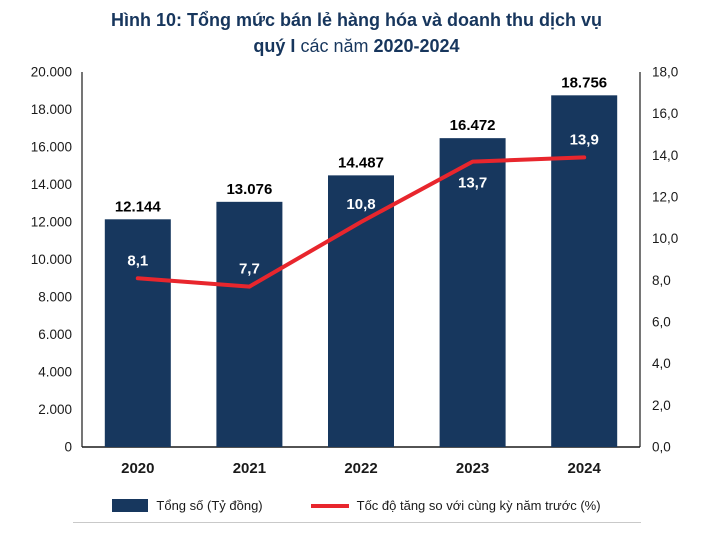  What do you see at coordinates (249, 468) in the screenshot?
I see `category-label-2021: 2021` at bounding box center [249, 468].